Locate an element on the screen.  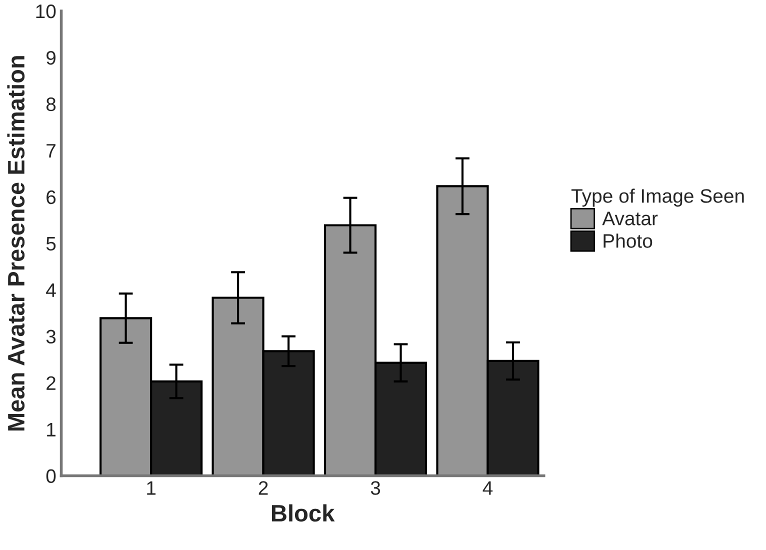
y-tick-label: 7 is located at coordinates (51, 151).